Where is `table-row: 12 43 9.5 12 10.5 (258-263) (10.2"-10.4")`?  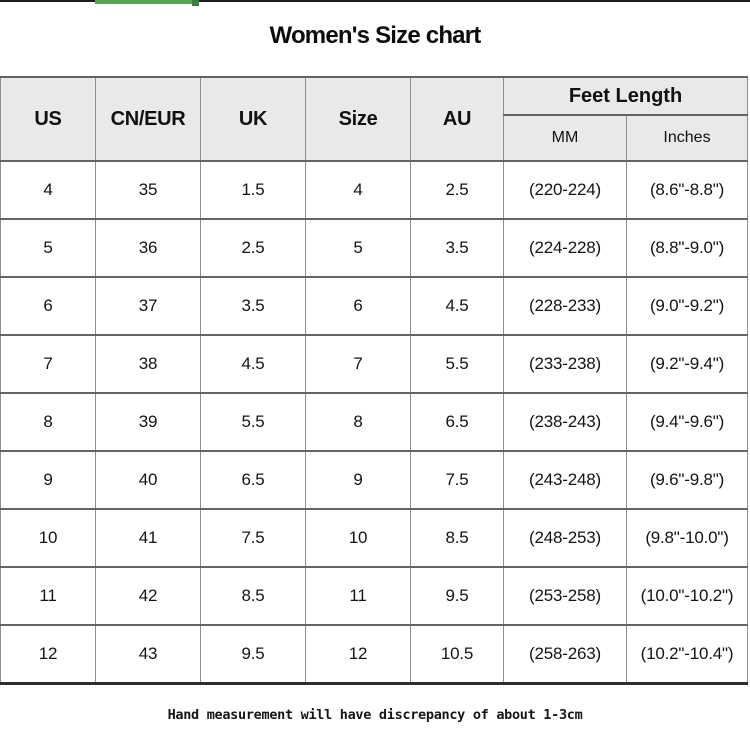 table-row: 12 43 9.5 12 10.5 (258-263) (10.2"-10.4") is located at coordinates (374, 654).